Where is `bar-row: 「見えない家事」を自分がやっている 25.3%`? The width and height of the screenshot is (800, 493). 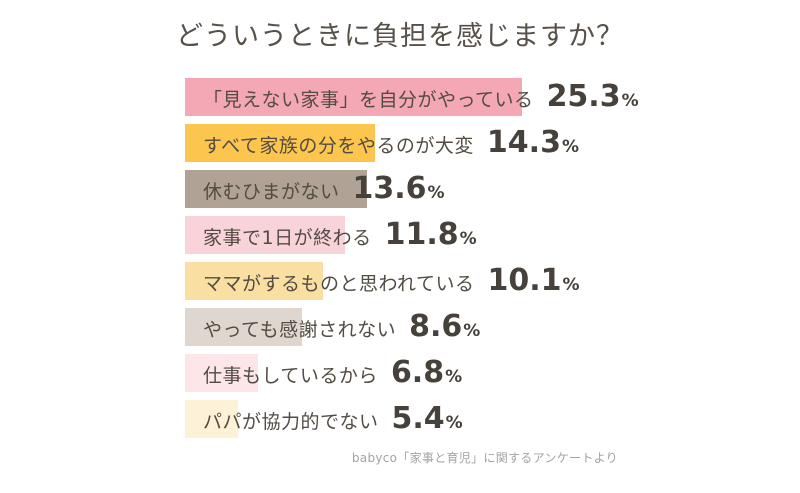 bar-row: 「見えない家事」を自分がやっている 25.3% is located at coordinates (412, 97).